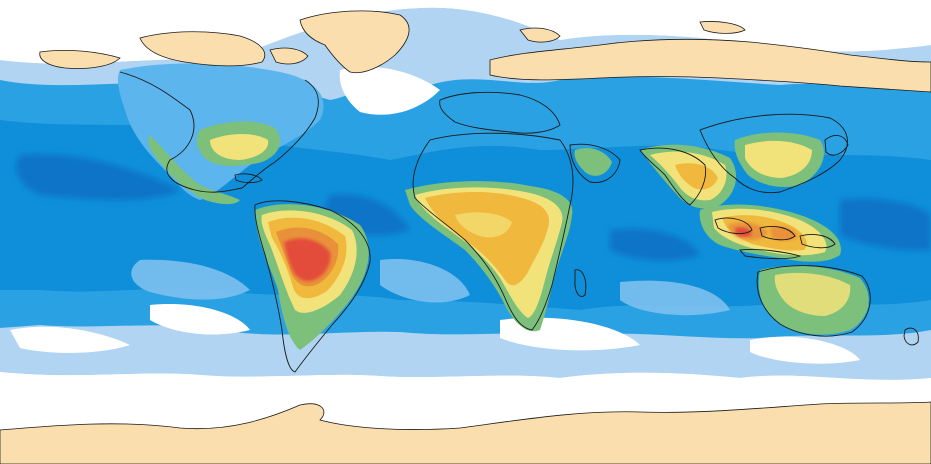 The width and height of the screenshot is (931, 464). What do you see at coordinates (812, 294) in the screenshot?
I see `australia-yellow` at bounding box center [812, 294].